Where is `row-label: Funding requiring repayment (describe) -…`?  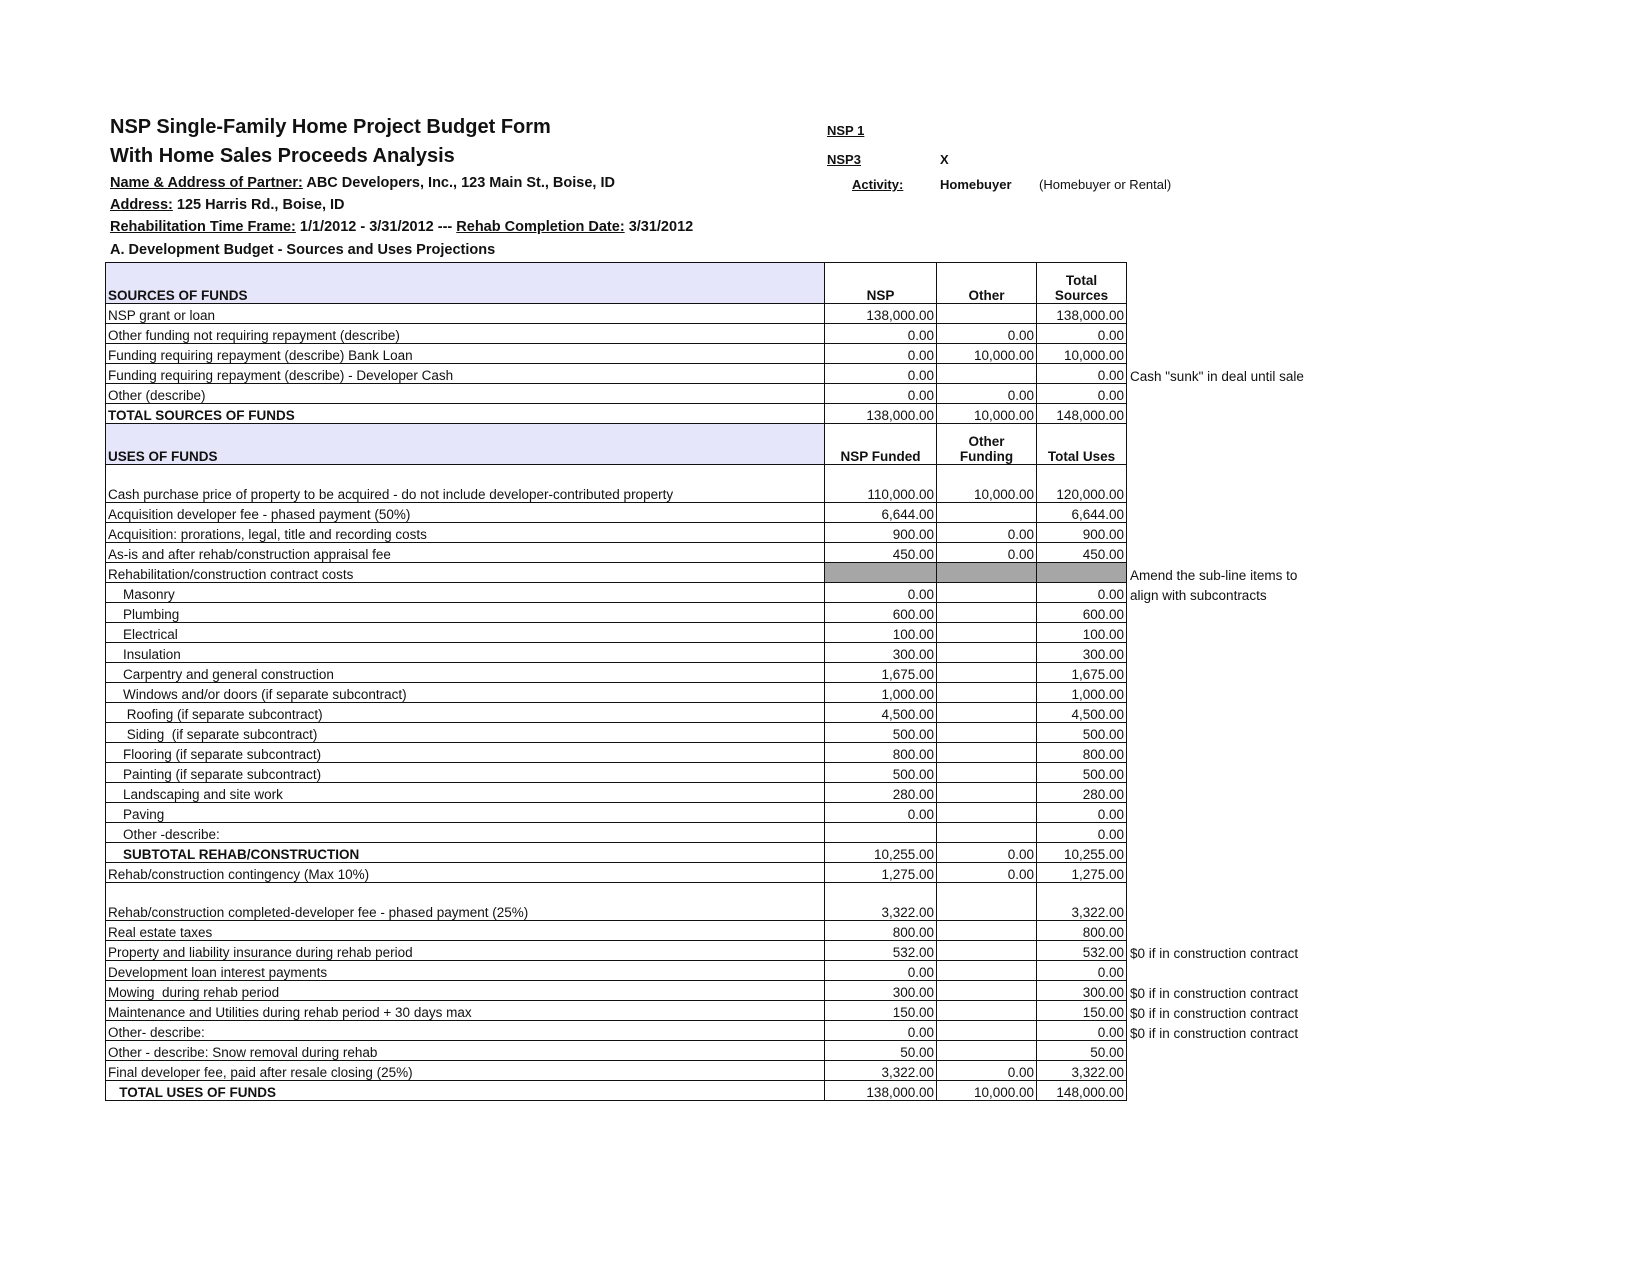 row-label: Funding requiring repayment (describe) -… is located at coordinates (465, 373).